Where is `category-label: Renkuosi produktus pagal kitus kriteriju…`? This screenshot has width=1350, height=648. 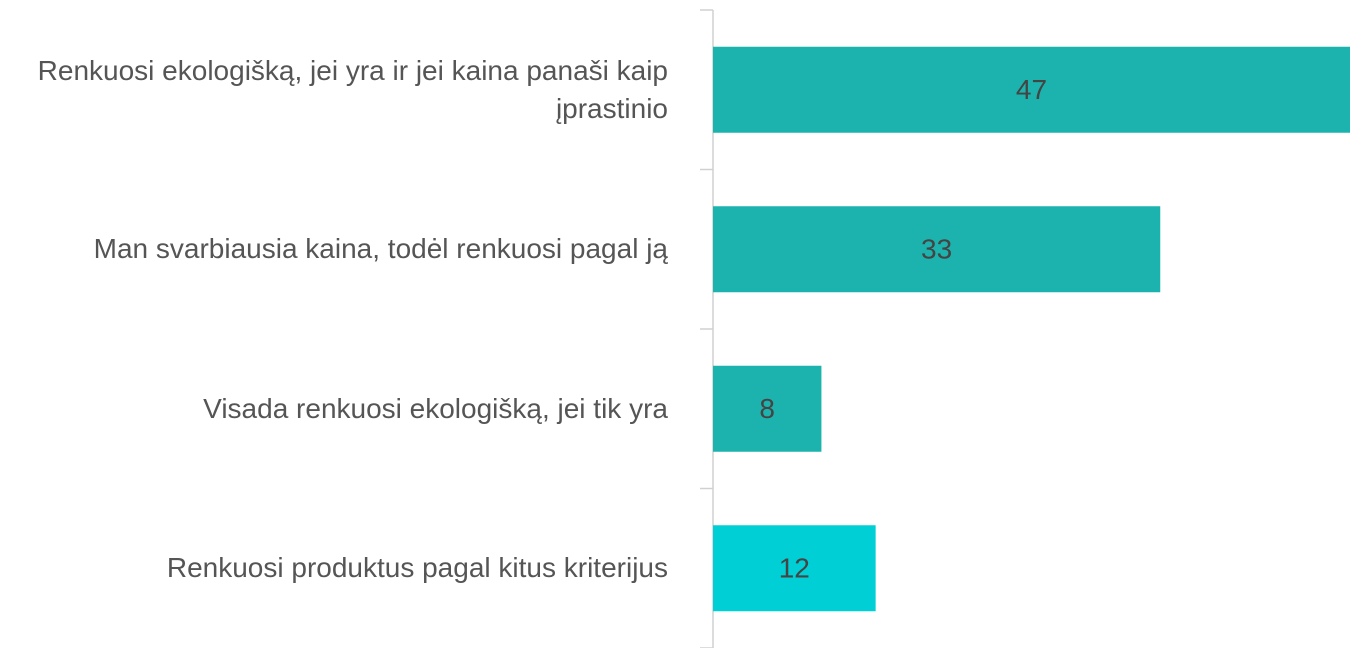
category-label: Renkuosi produktus pagal kitus kriteriju… is located at coordinates (334, 568).